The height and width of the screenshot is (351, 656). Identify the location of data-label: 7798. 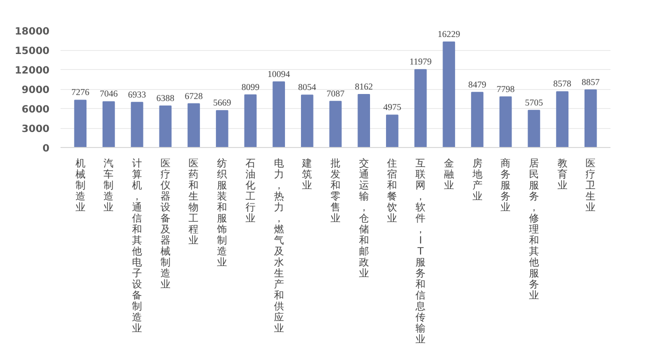
(506, 89).